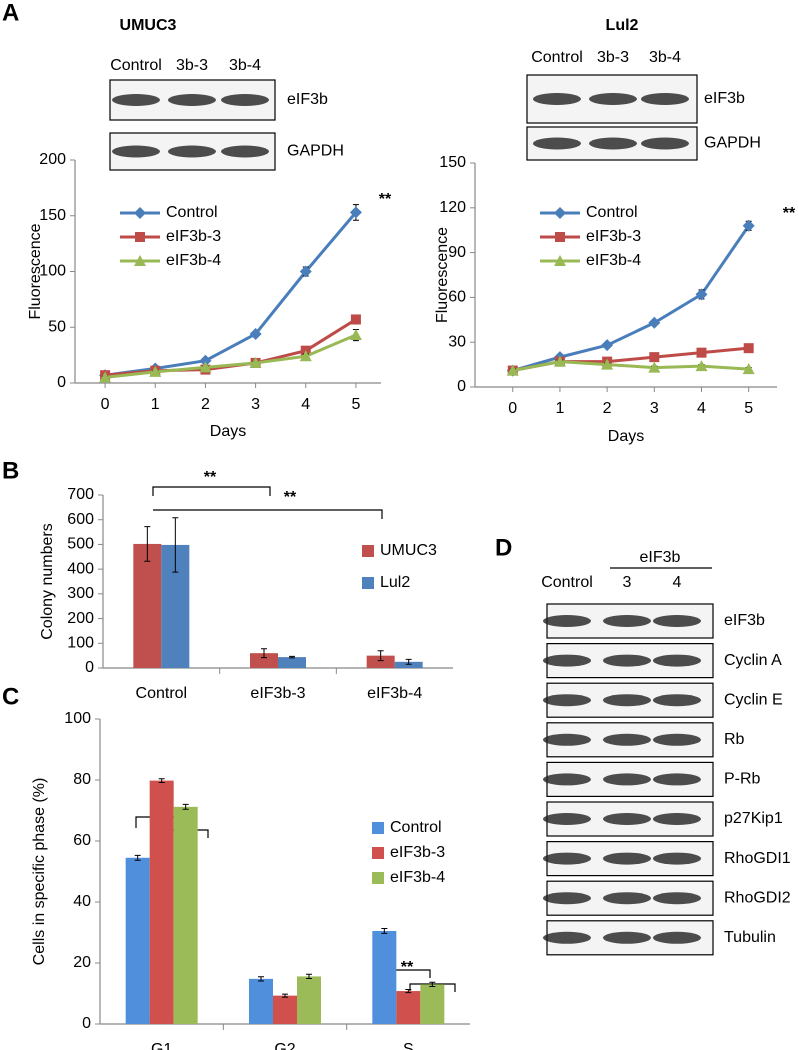 Image resolution: width=799 pixels, height=1050 pixels. Describe the element at coordinates (268, 514) in the screenshot. I see `bracket` at that location.